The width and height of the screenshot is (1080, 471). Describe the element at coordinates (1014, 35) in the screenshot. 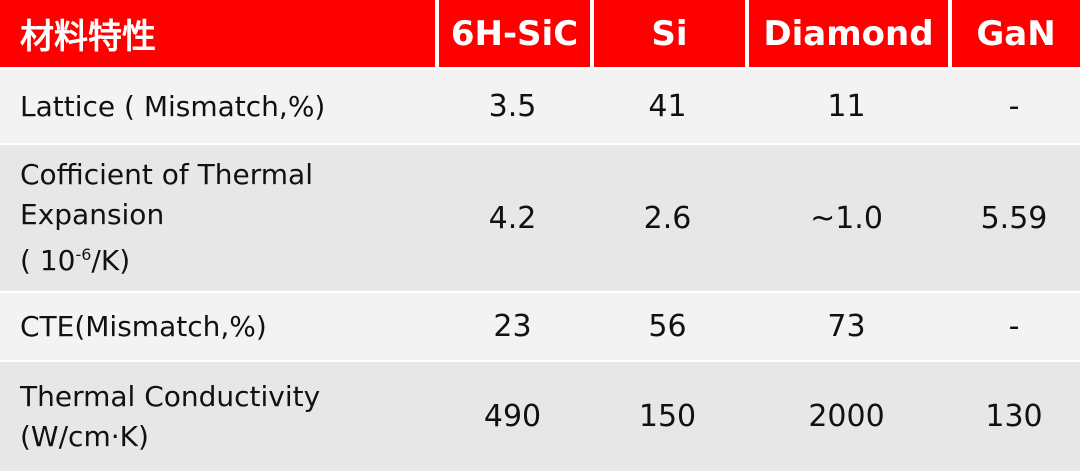

I see `header-cell: GaN` at that location.